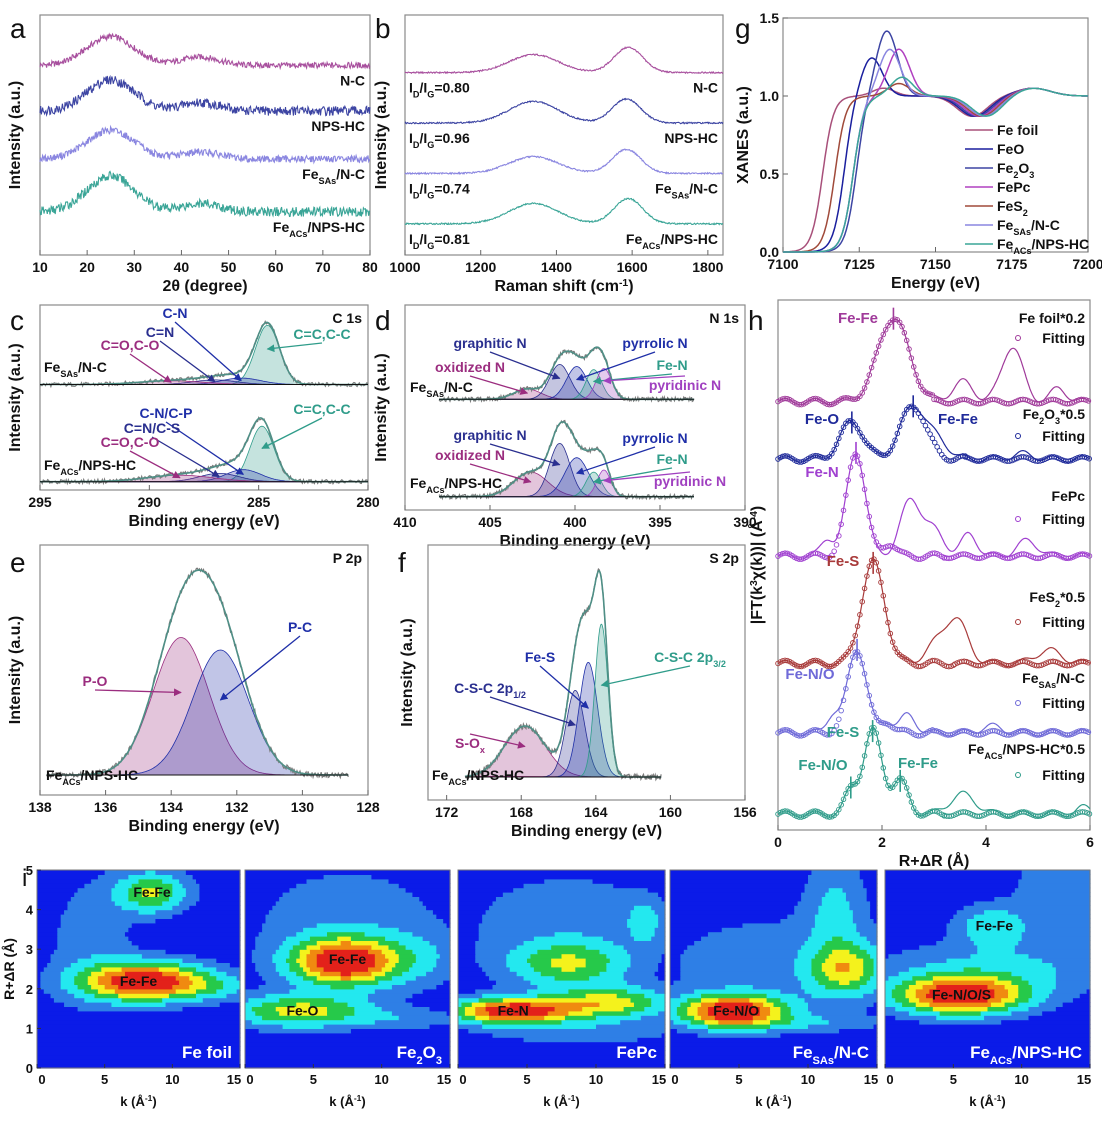 The image size is (1102, 1123). I want to click on y-tick-label: 1, so click(29, 1028).